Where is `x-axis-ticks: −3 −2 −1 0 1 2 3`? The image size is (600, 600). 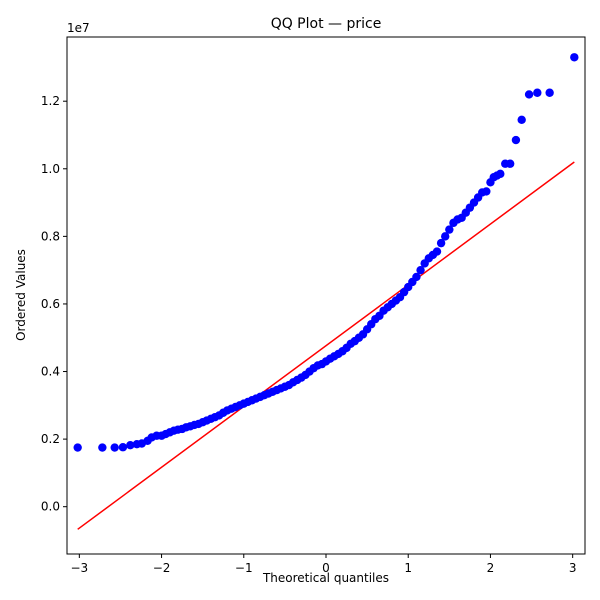
x-axis-ticks: −3 −2 −1 0 1 2 3 is located at coordinates (323, 564).